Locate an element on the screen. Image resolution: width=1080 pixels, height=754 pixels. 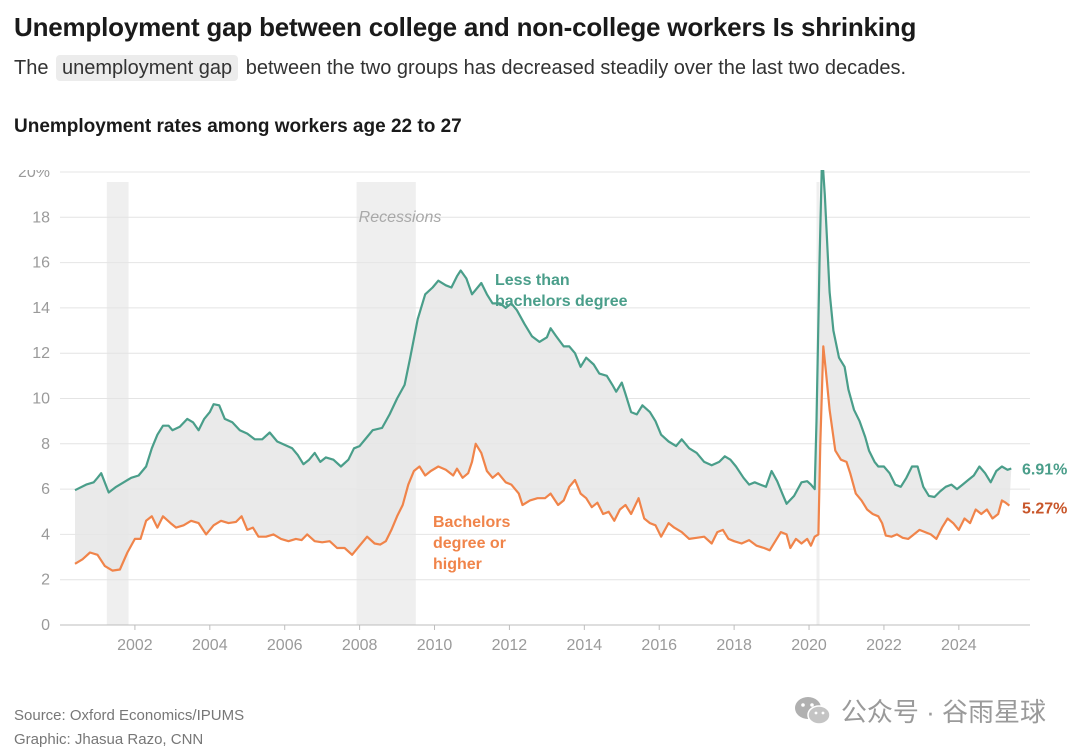
y-tick-label: 20% is located at coordinates (34, 175).